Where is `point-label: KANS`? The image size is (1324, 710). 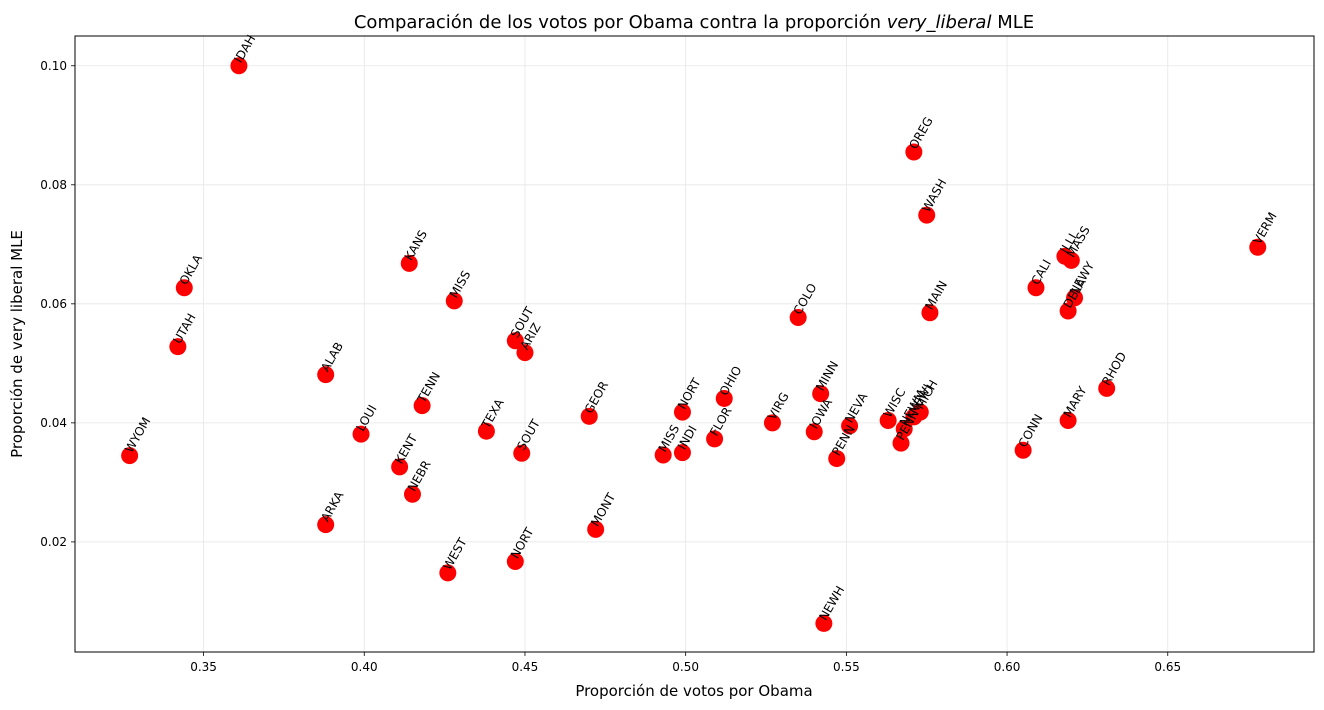 point-label: KANS is located at coordinates (416, 245).